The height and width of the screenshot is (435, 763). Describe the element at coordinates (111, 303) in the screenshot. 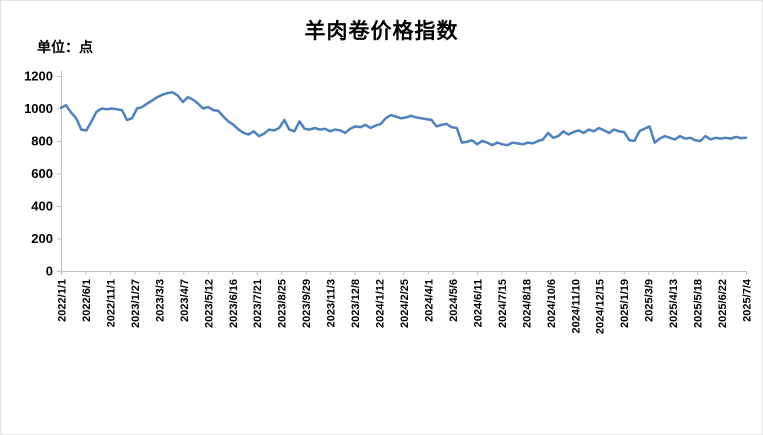

I see `x-tick-label: 2022/11/1` at that location.